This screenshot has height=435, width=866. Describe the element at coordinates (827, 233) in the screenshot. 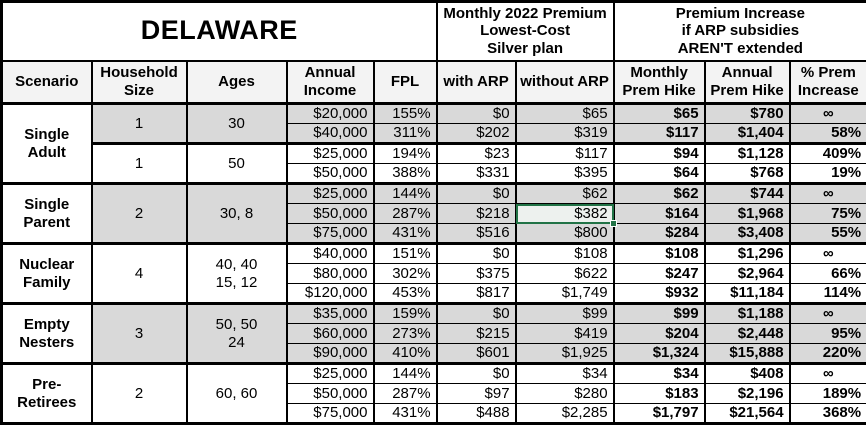

I see `cell-pct-increase: 55%` at that location.